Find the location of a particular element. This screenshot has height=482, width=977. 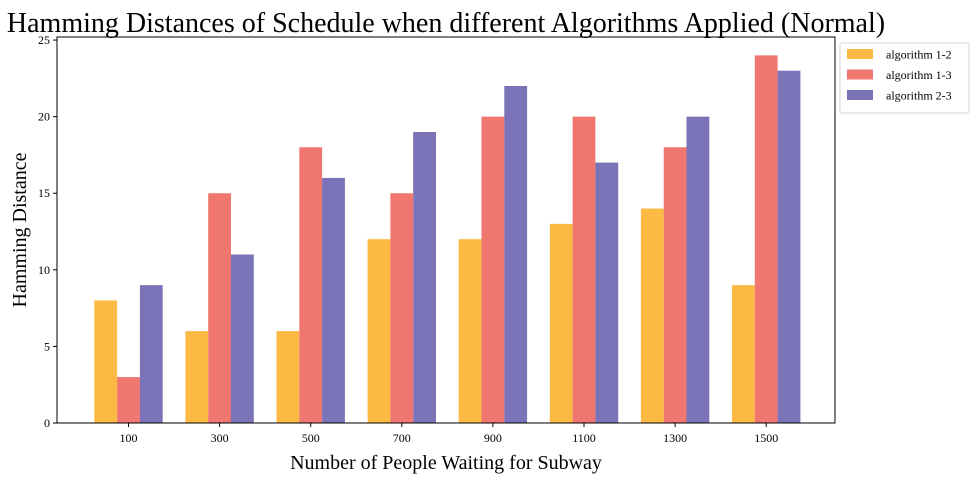

x-tick-label: 1100 is located at coordinates (584, 438).